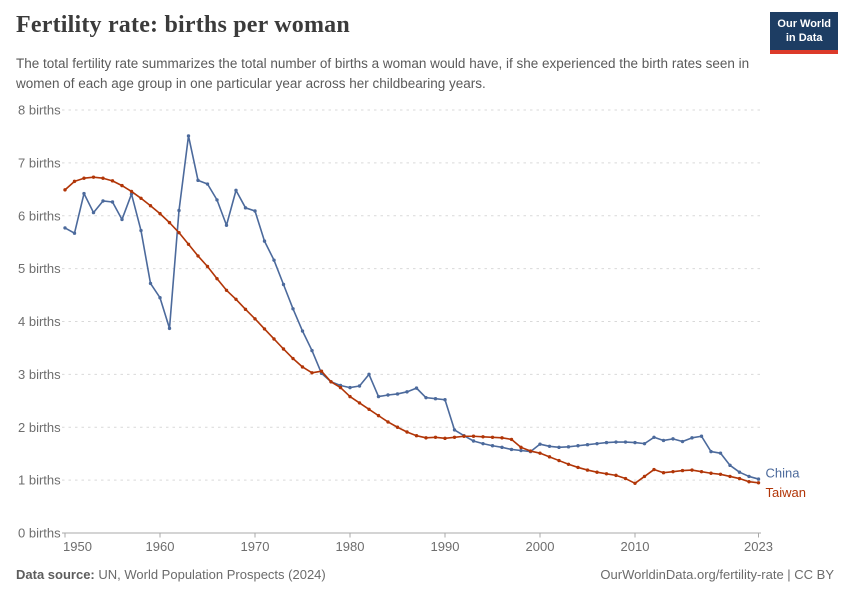 This screenshot has height=600, width=850. What do you see at coordinates (783, 473) in the screenshot?
I see `series-label-china: China` at bounding box center [783, 473].